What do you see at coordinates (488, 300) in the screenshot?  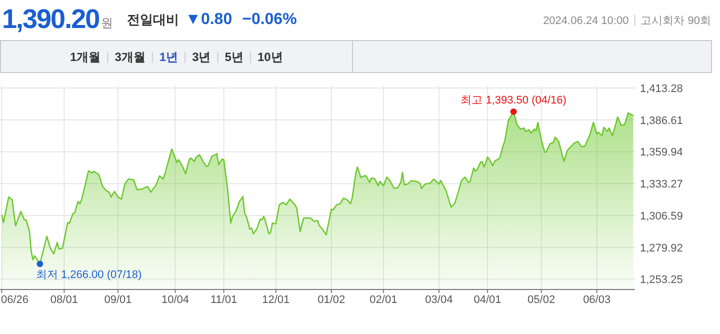 I see `x-tick-label: 04/01` at bounding box center [488, 300].